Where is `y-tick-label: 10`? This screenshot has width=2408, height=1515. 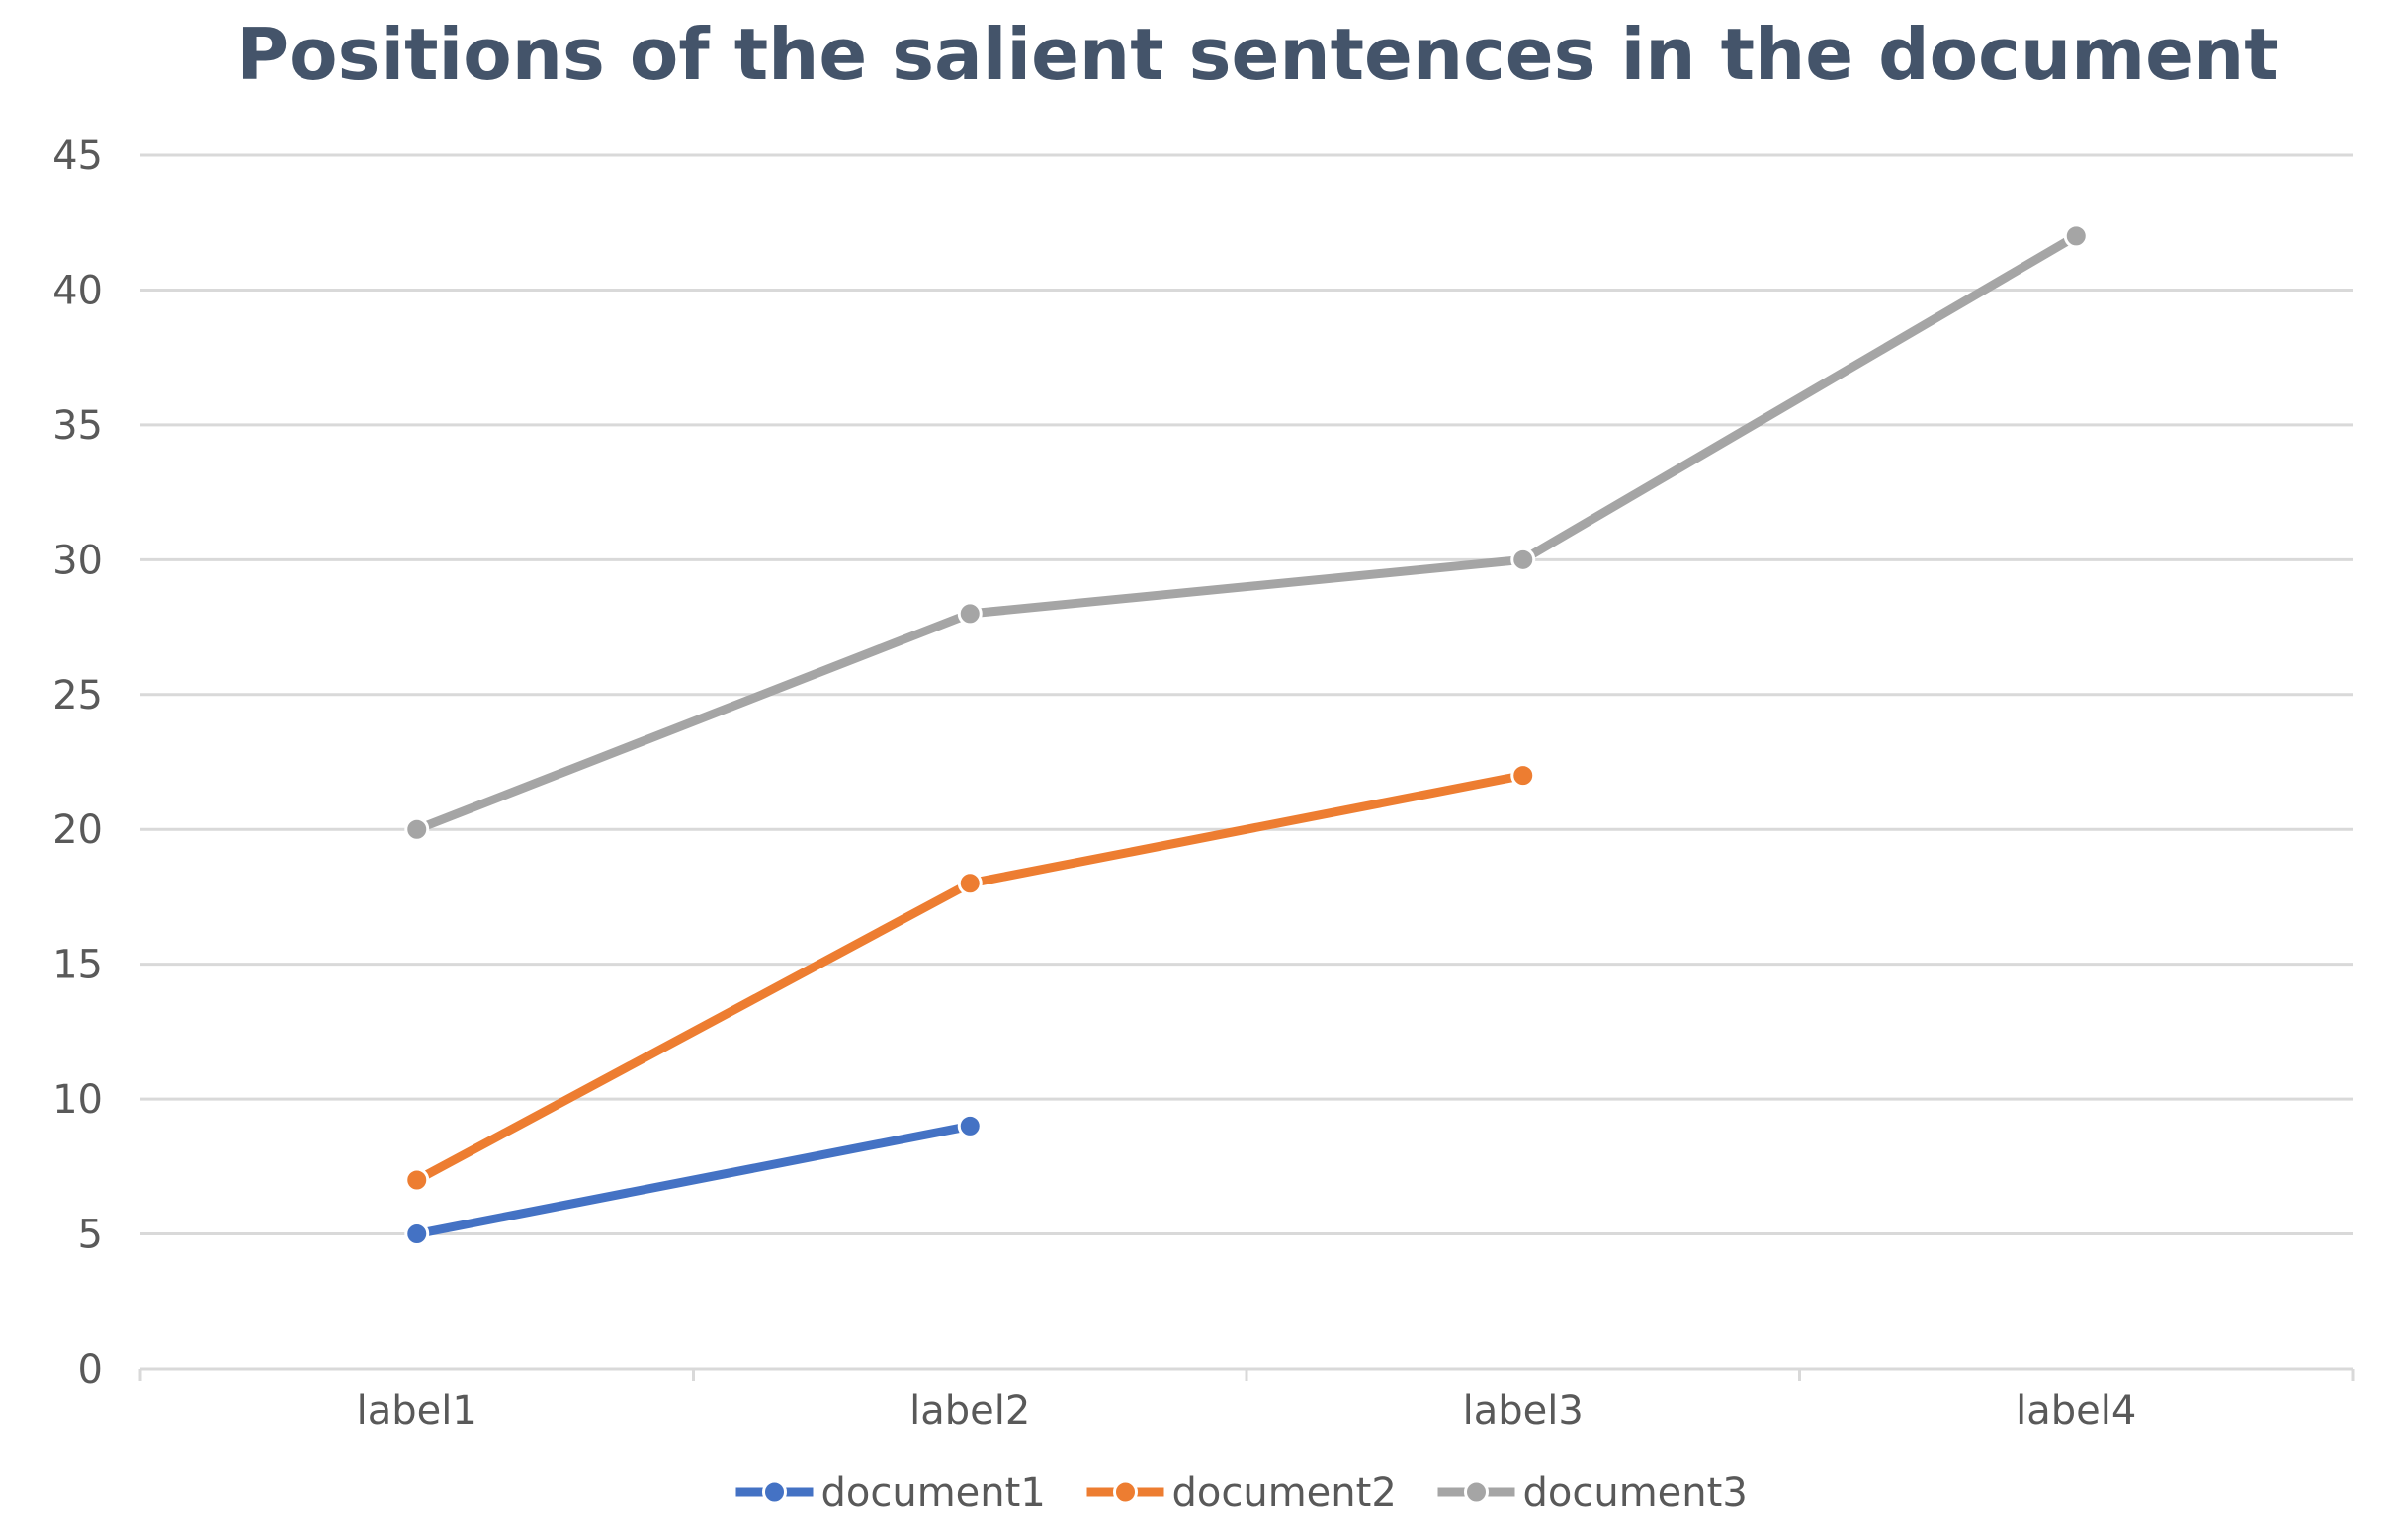
y-tick-label: 10 is located at coordinates (78, 1100).